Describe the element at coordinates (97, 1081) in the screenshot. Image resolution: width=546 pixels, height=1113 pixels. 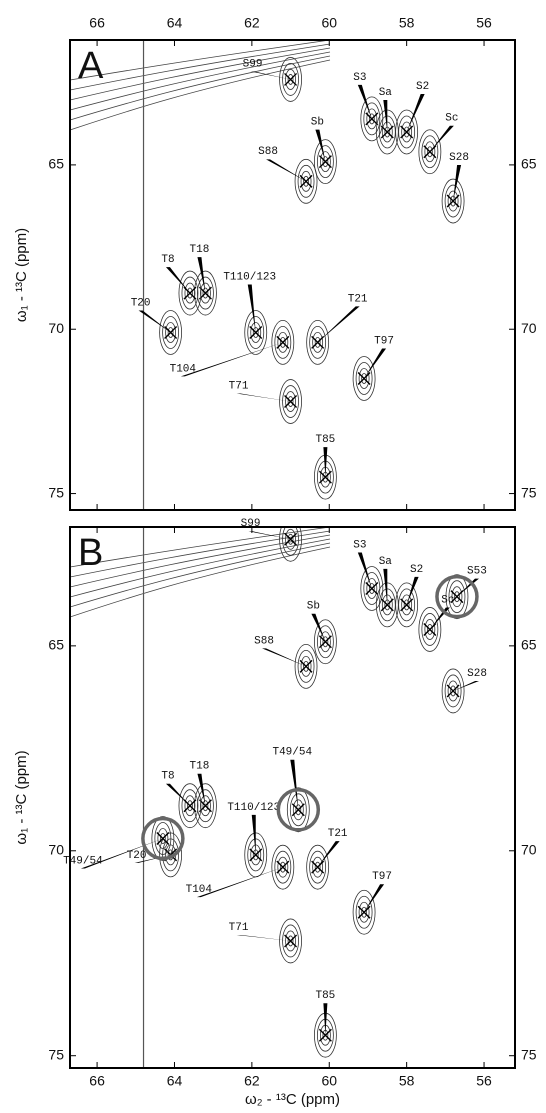
I see `x-tick-label: 66` at that location.